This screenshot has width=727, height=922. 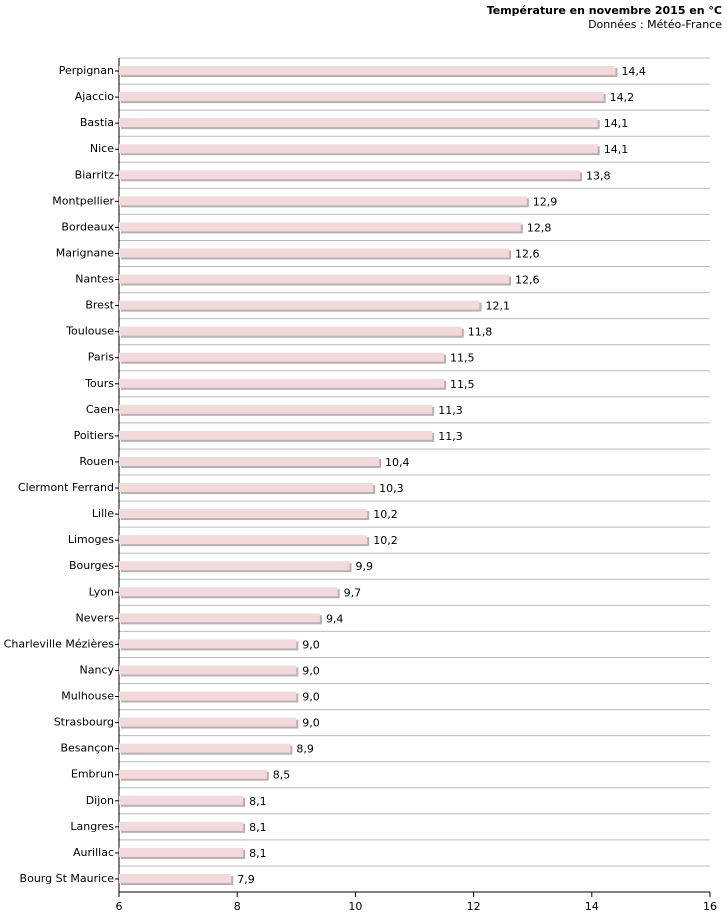 I want to click on value-label: 14,4, so click(x=633, y=71).